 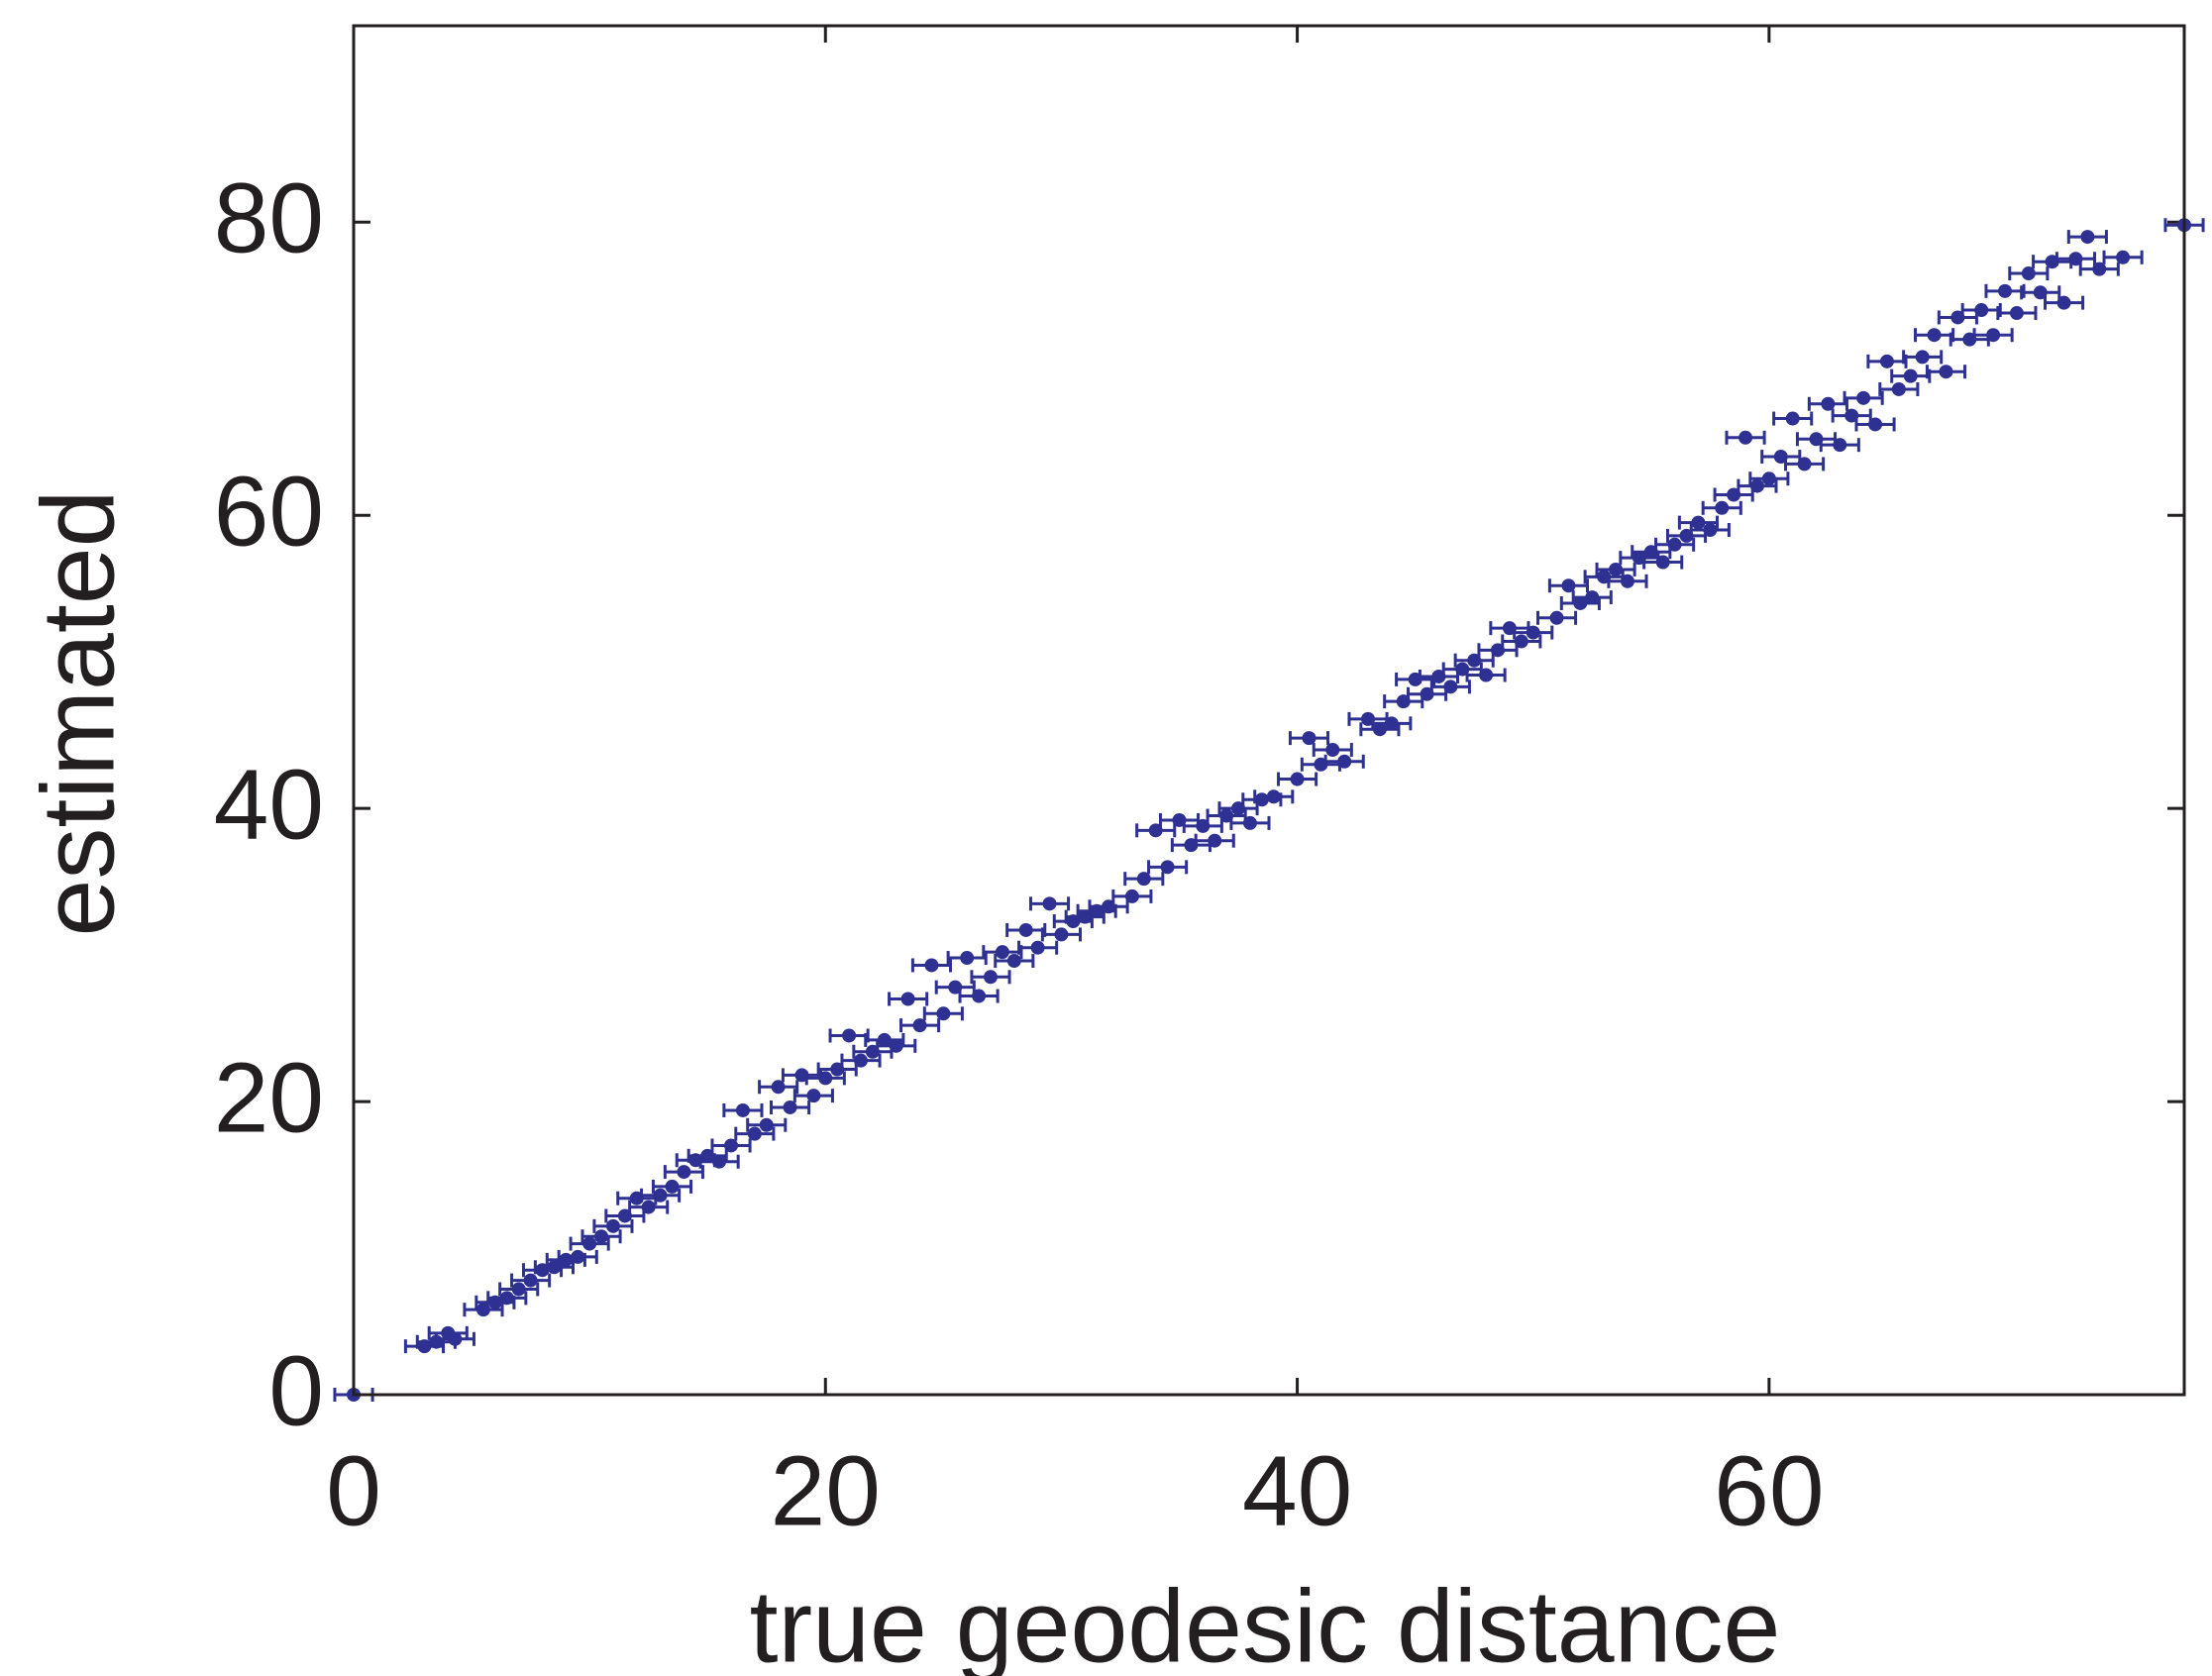 I want to click on y-tick-label: 20, so click(x=269, y=1097).